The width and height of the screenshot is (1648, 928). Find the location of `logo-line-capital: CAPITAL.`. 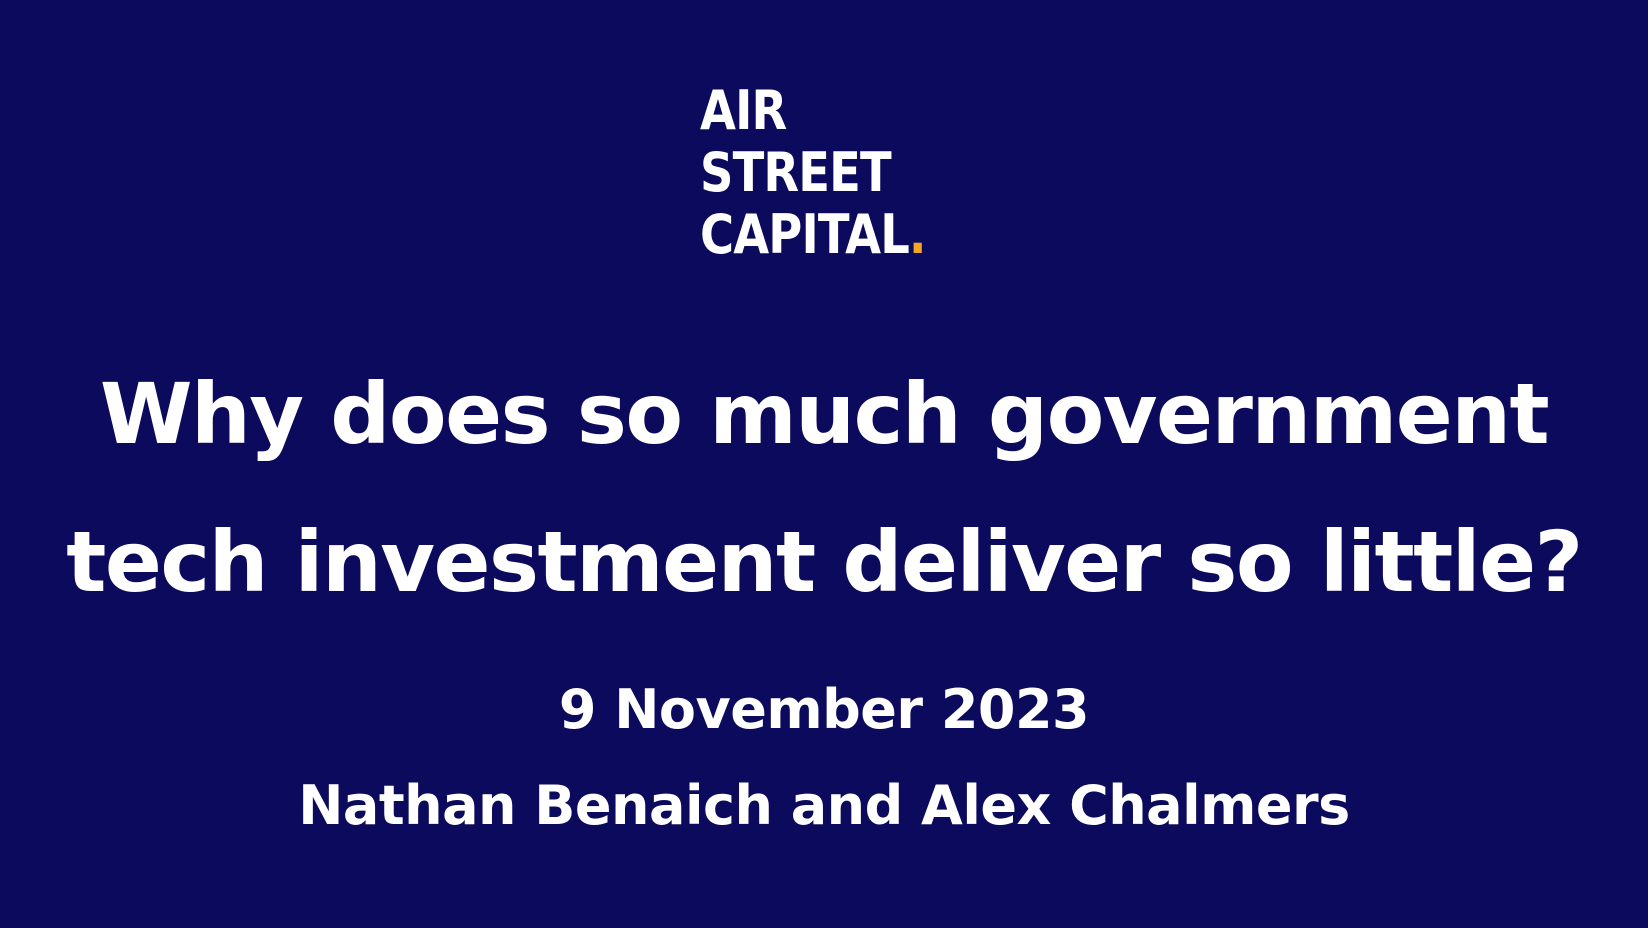

logo-line-capital: CAPITAL. is located at coordinates (813, 234).